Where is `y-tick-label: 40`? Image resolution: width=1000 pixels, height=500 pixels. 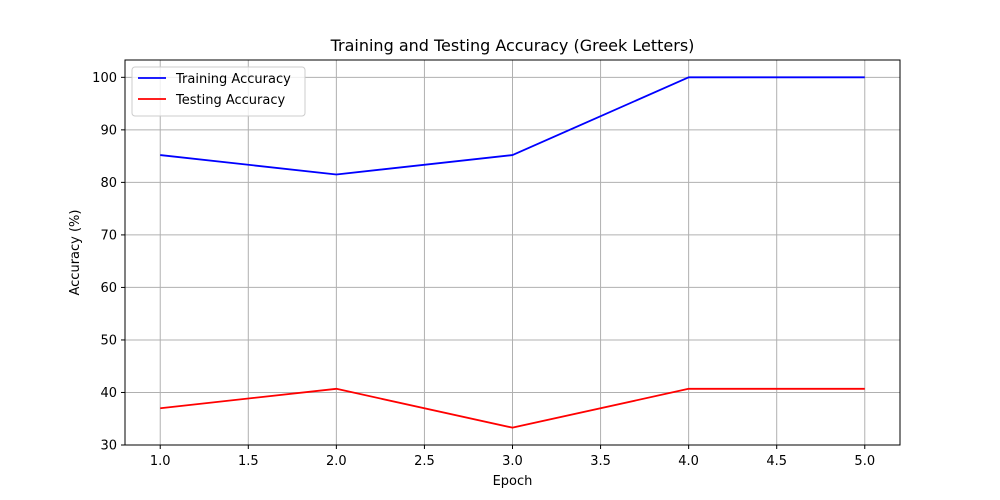
y-tick-label: 40 is located at coordinates (108, 393).